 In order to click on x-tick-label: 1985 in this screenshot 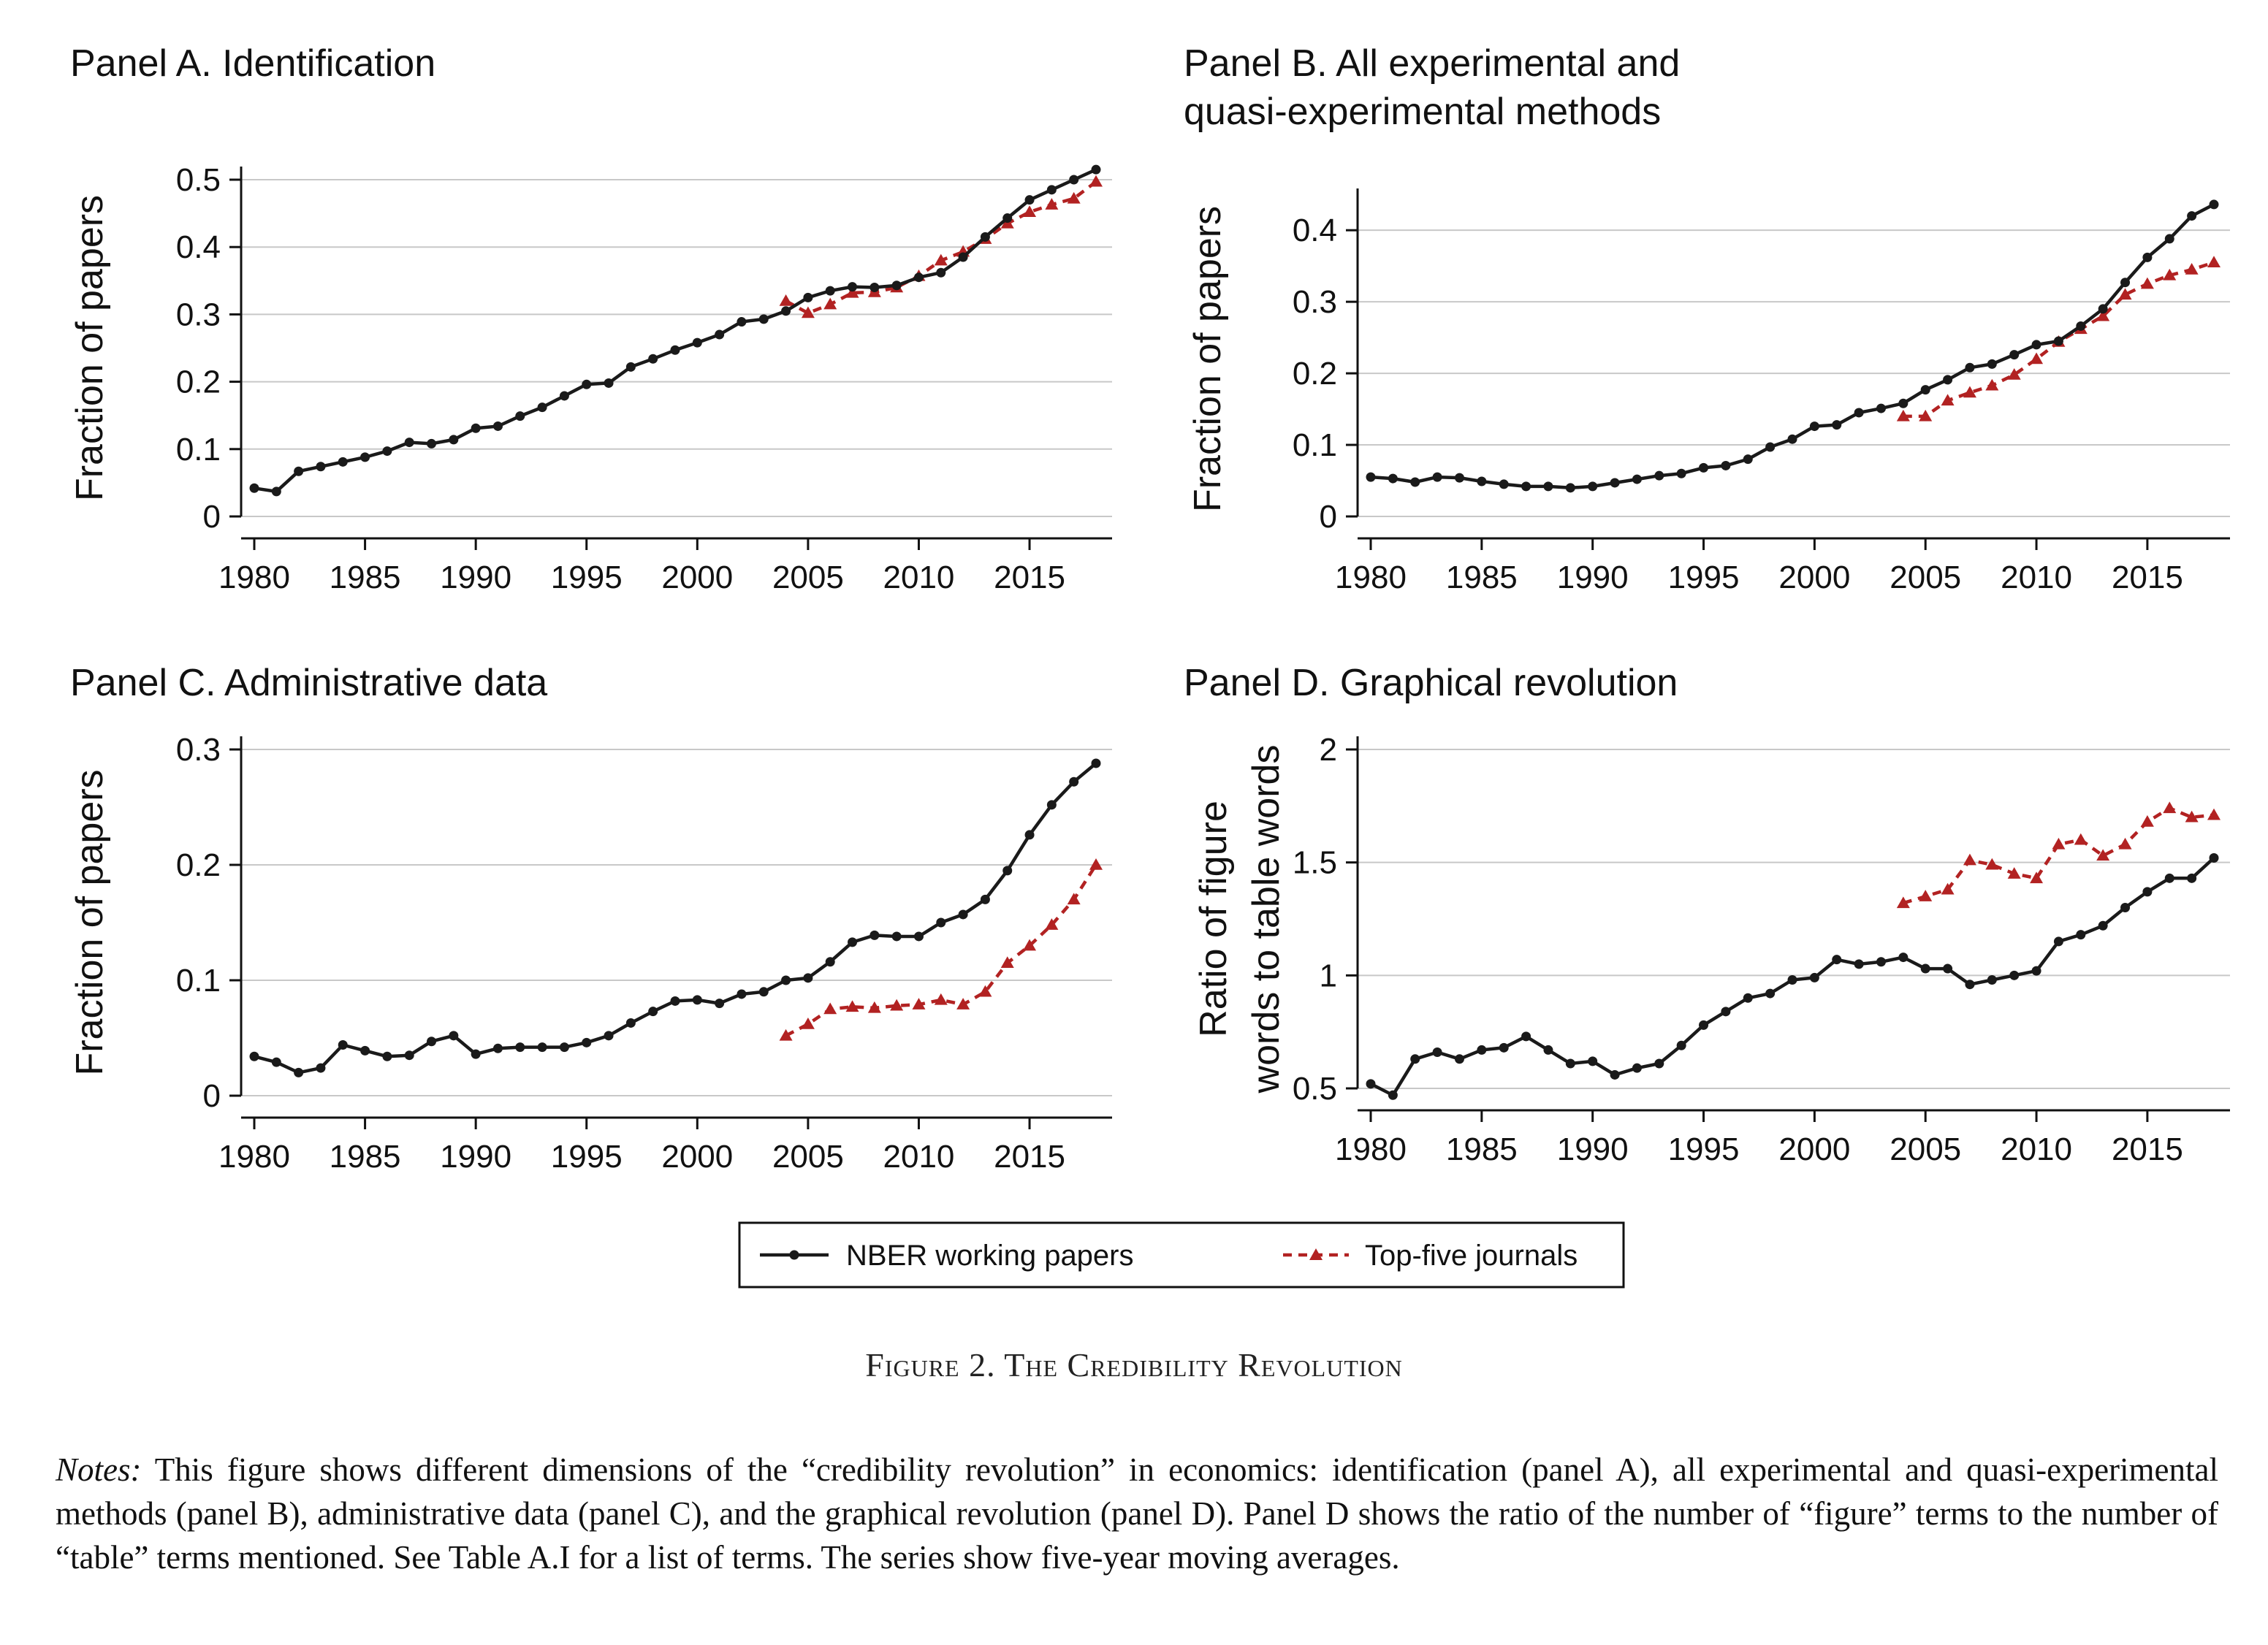, I will do `click(365, 577)`.